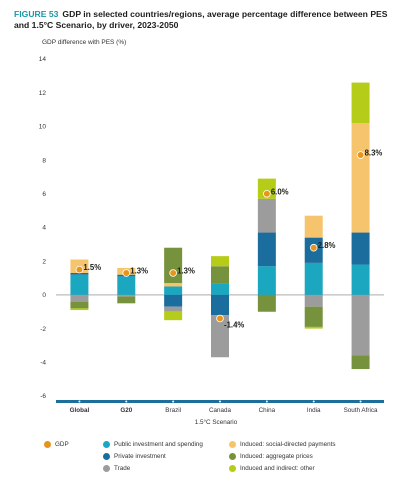 This screenshot has height=490, width=412. Describe the element at coordinates (173, 309) in the screenshot. I see `bar-segment-brazil-s2` at that location.